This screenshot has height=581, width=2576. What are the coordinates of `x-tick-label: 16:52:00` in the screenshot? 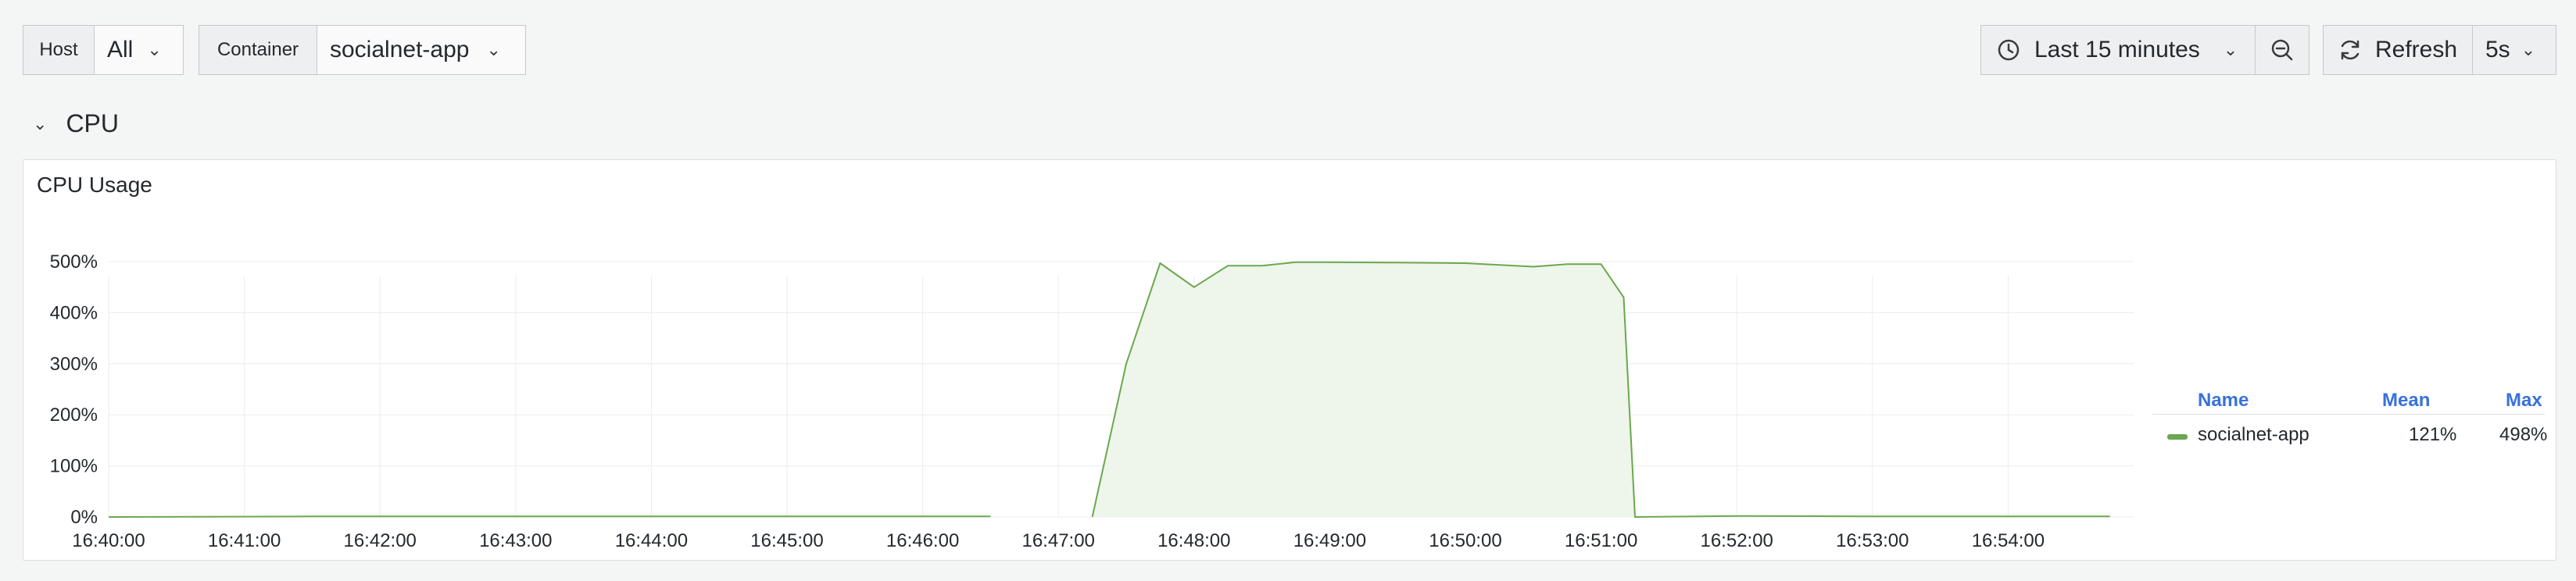 It's located at (1736, 540).